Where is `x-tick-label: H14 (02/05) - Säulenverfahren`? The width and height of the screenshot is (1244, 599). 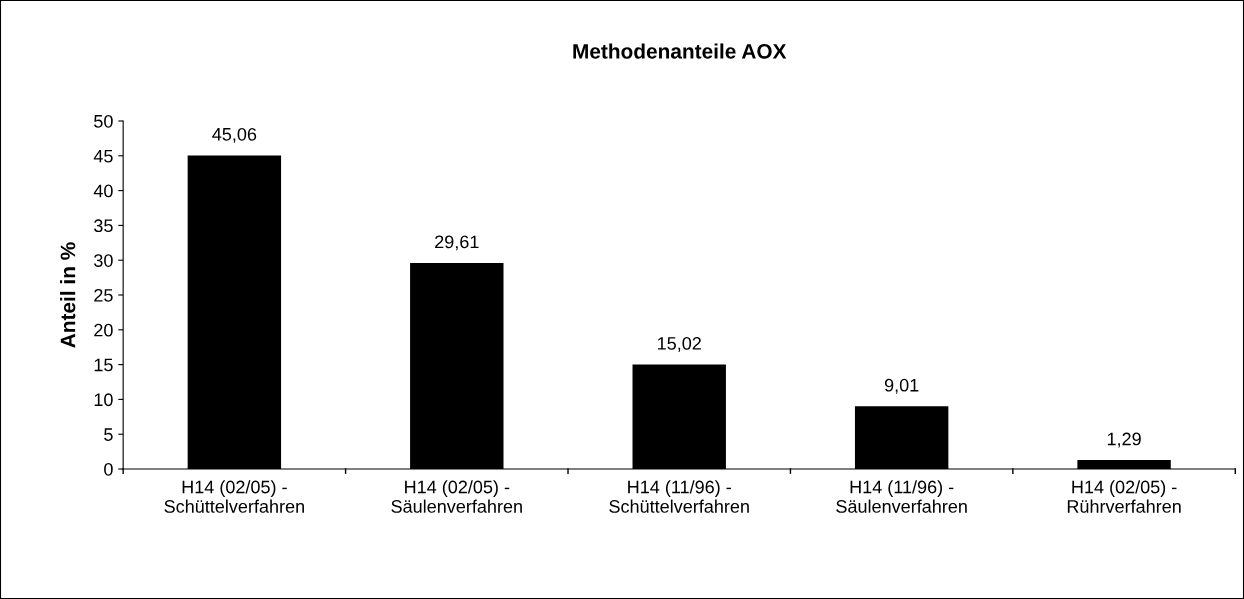
x-tick-label: H14 (02/05) - Säulenverfahren is located at coordinates (456, 496).